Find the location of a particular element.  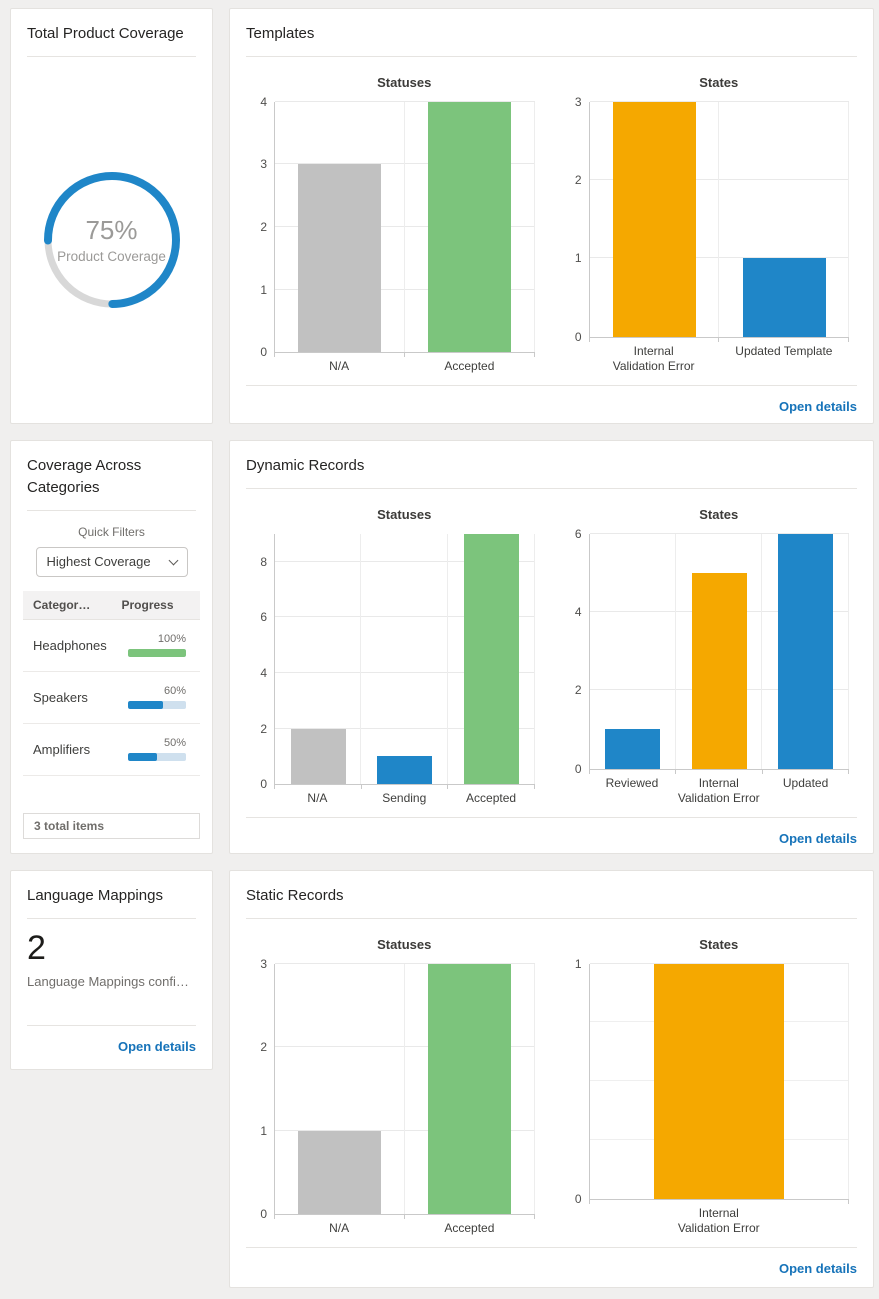

coverage-percent: 75% is located at coordinates (111, 230).